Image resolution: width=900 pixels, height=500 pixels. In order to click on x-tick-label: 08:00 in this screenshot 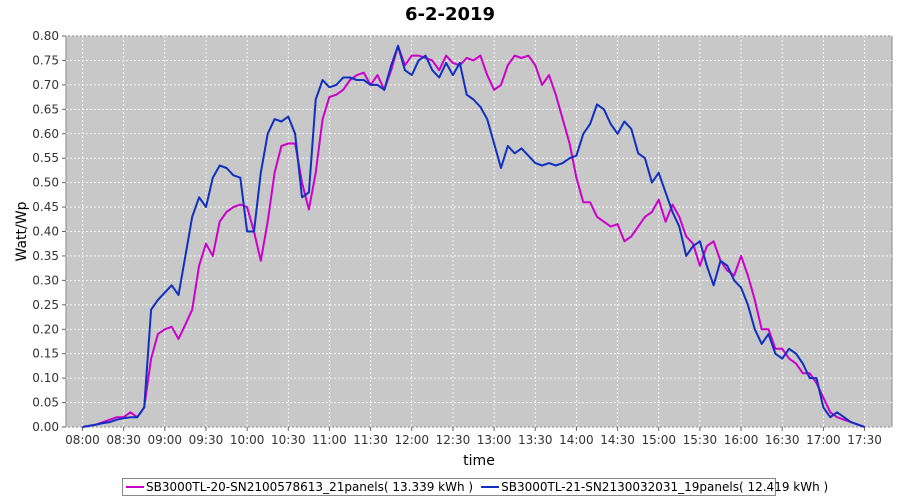, I will do `click(82, 440)`.